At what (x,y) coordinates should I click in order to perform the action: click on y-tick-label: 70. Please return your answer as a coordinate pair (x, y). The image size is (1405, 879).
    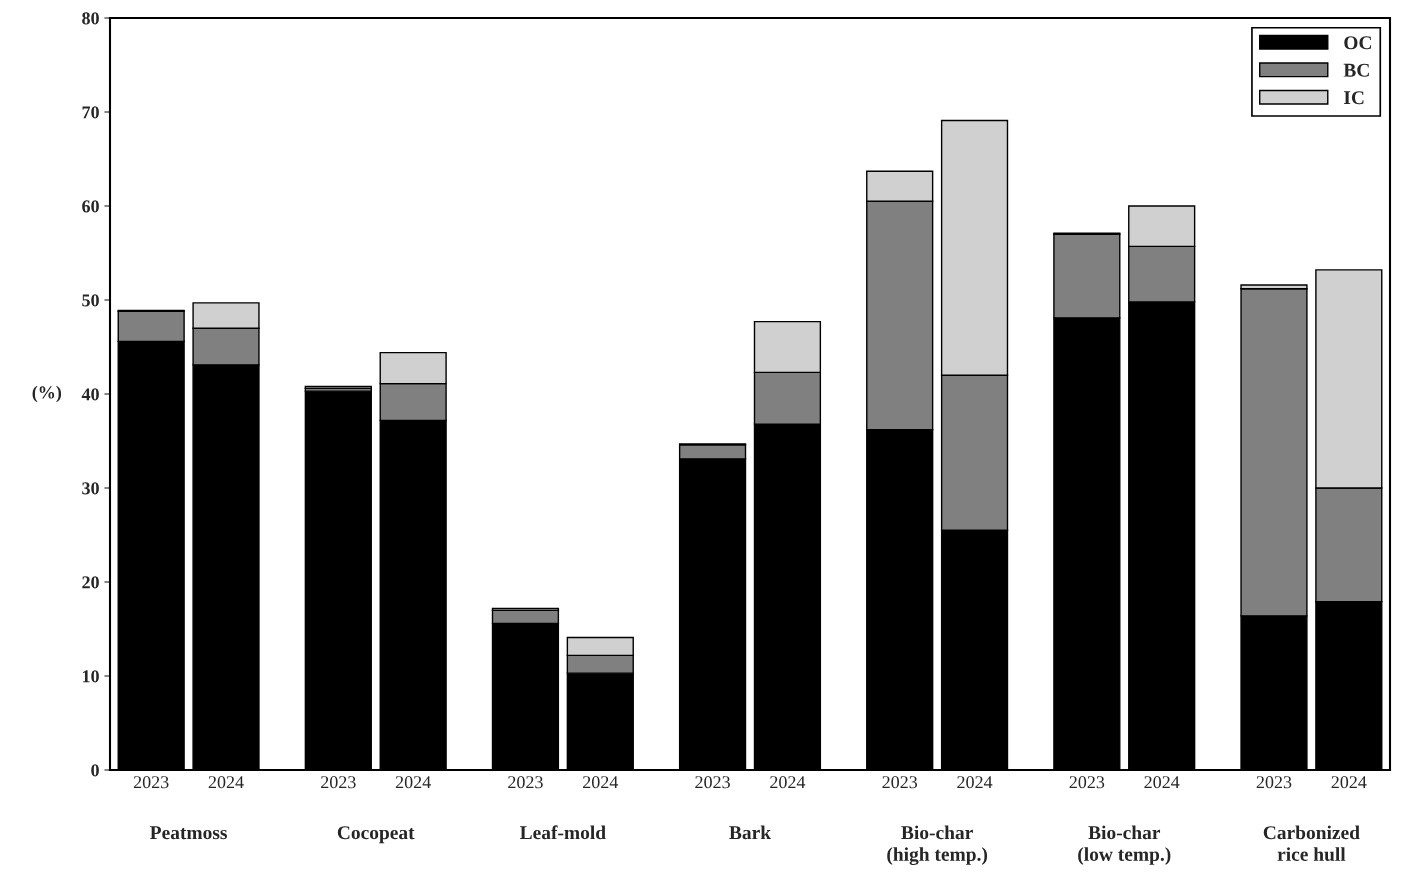
    Looking at the image, I should click on (90, 112).